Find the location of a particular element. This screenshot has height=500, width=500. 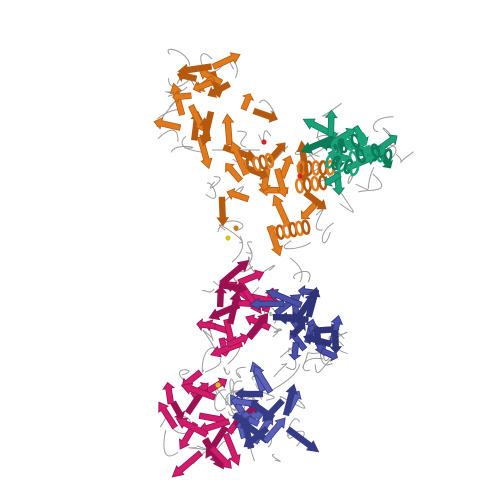

middle-propeller-domain is located at coordinates (275, 198).